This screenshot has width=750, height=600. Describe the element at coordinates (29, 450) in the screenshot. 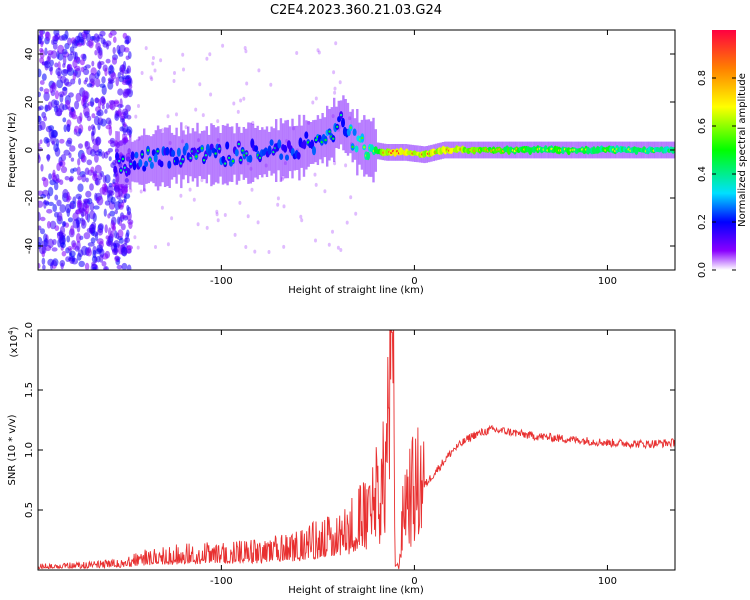

I see `y-tick-label: 1.0` at that location.